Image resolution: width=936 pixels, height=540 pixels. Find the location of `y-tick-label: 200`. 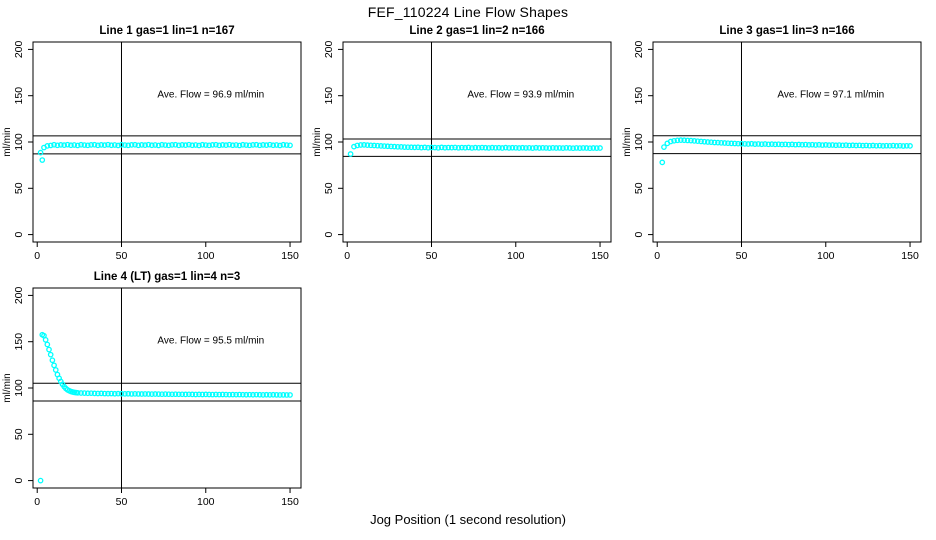

y-tick-label: 200 is located at coordinates (19, 295).